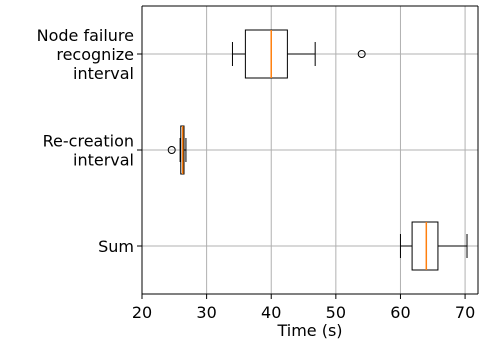 The width and height of the screenshot is (479, 345). Describe the element at coordinates (309, 330) in the screenshot. I see `x-axis-title: Time (s)` at that location.